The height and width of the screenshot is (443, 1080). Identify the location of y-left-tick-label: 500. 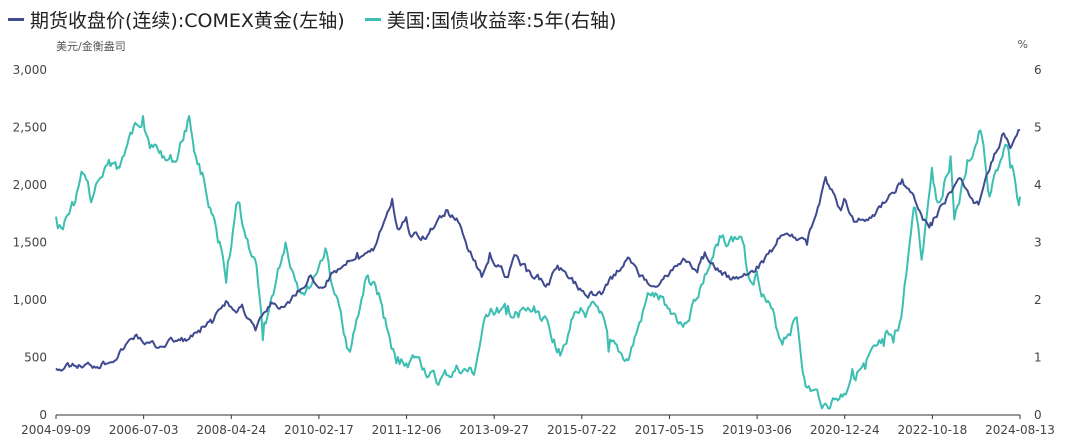
(35, 358).